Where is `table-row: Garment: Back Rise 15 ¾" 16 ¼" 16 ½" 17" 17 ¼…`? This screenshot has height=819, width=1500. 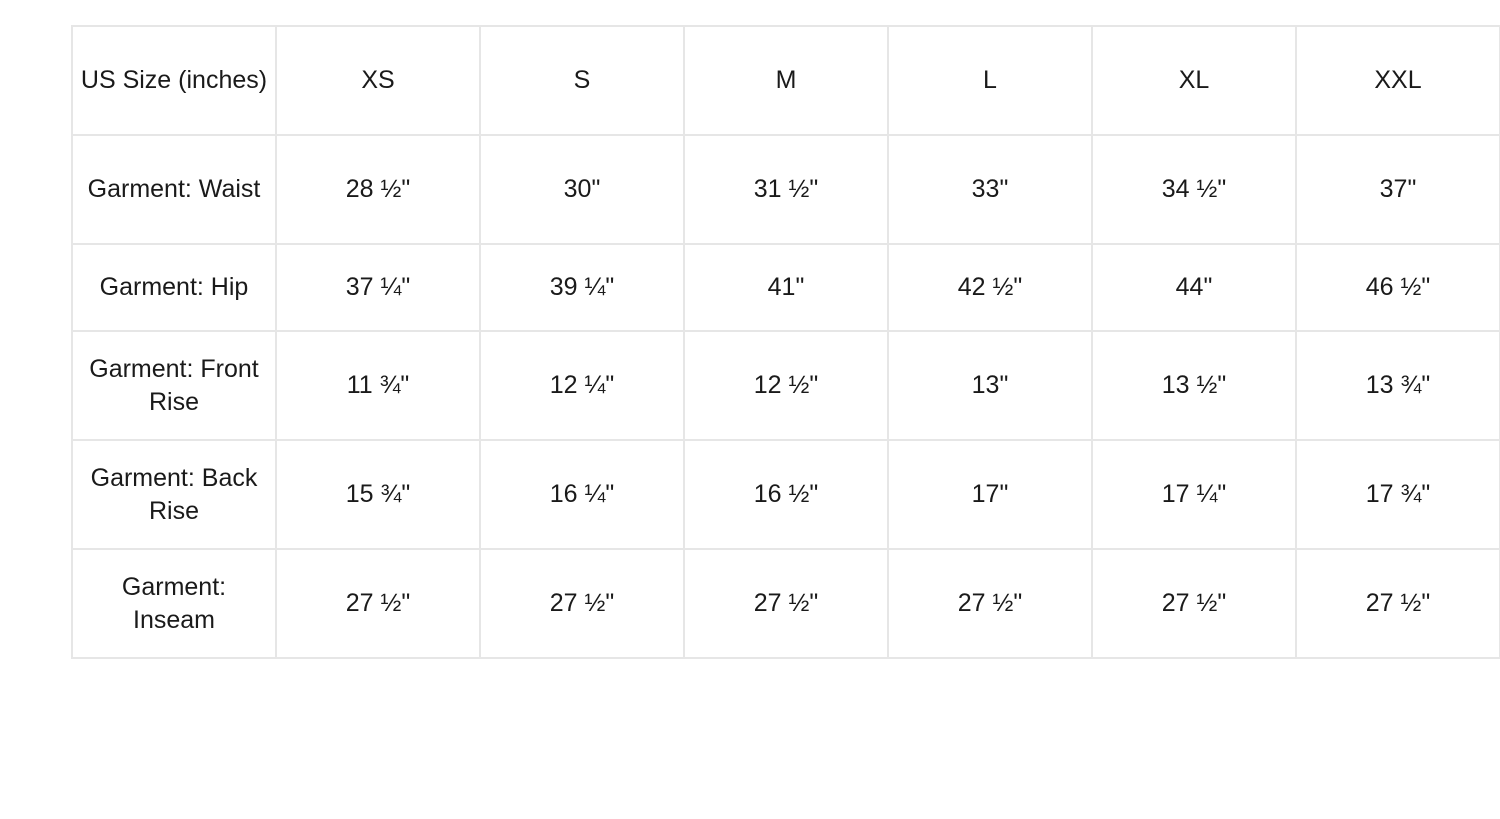 table-row: Garment: Back Rise 15 ¾" 16 ¼" 16 ½" 17" 17 ¼… is located at coordinates (785, 494).